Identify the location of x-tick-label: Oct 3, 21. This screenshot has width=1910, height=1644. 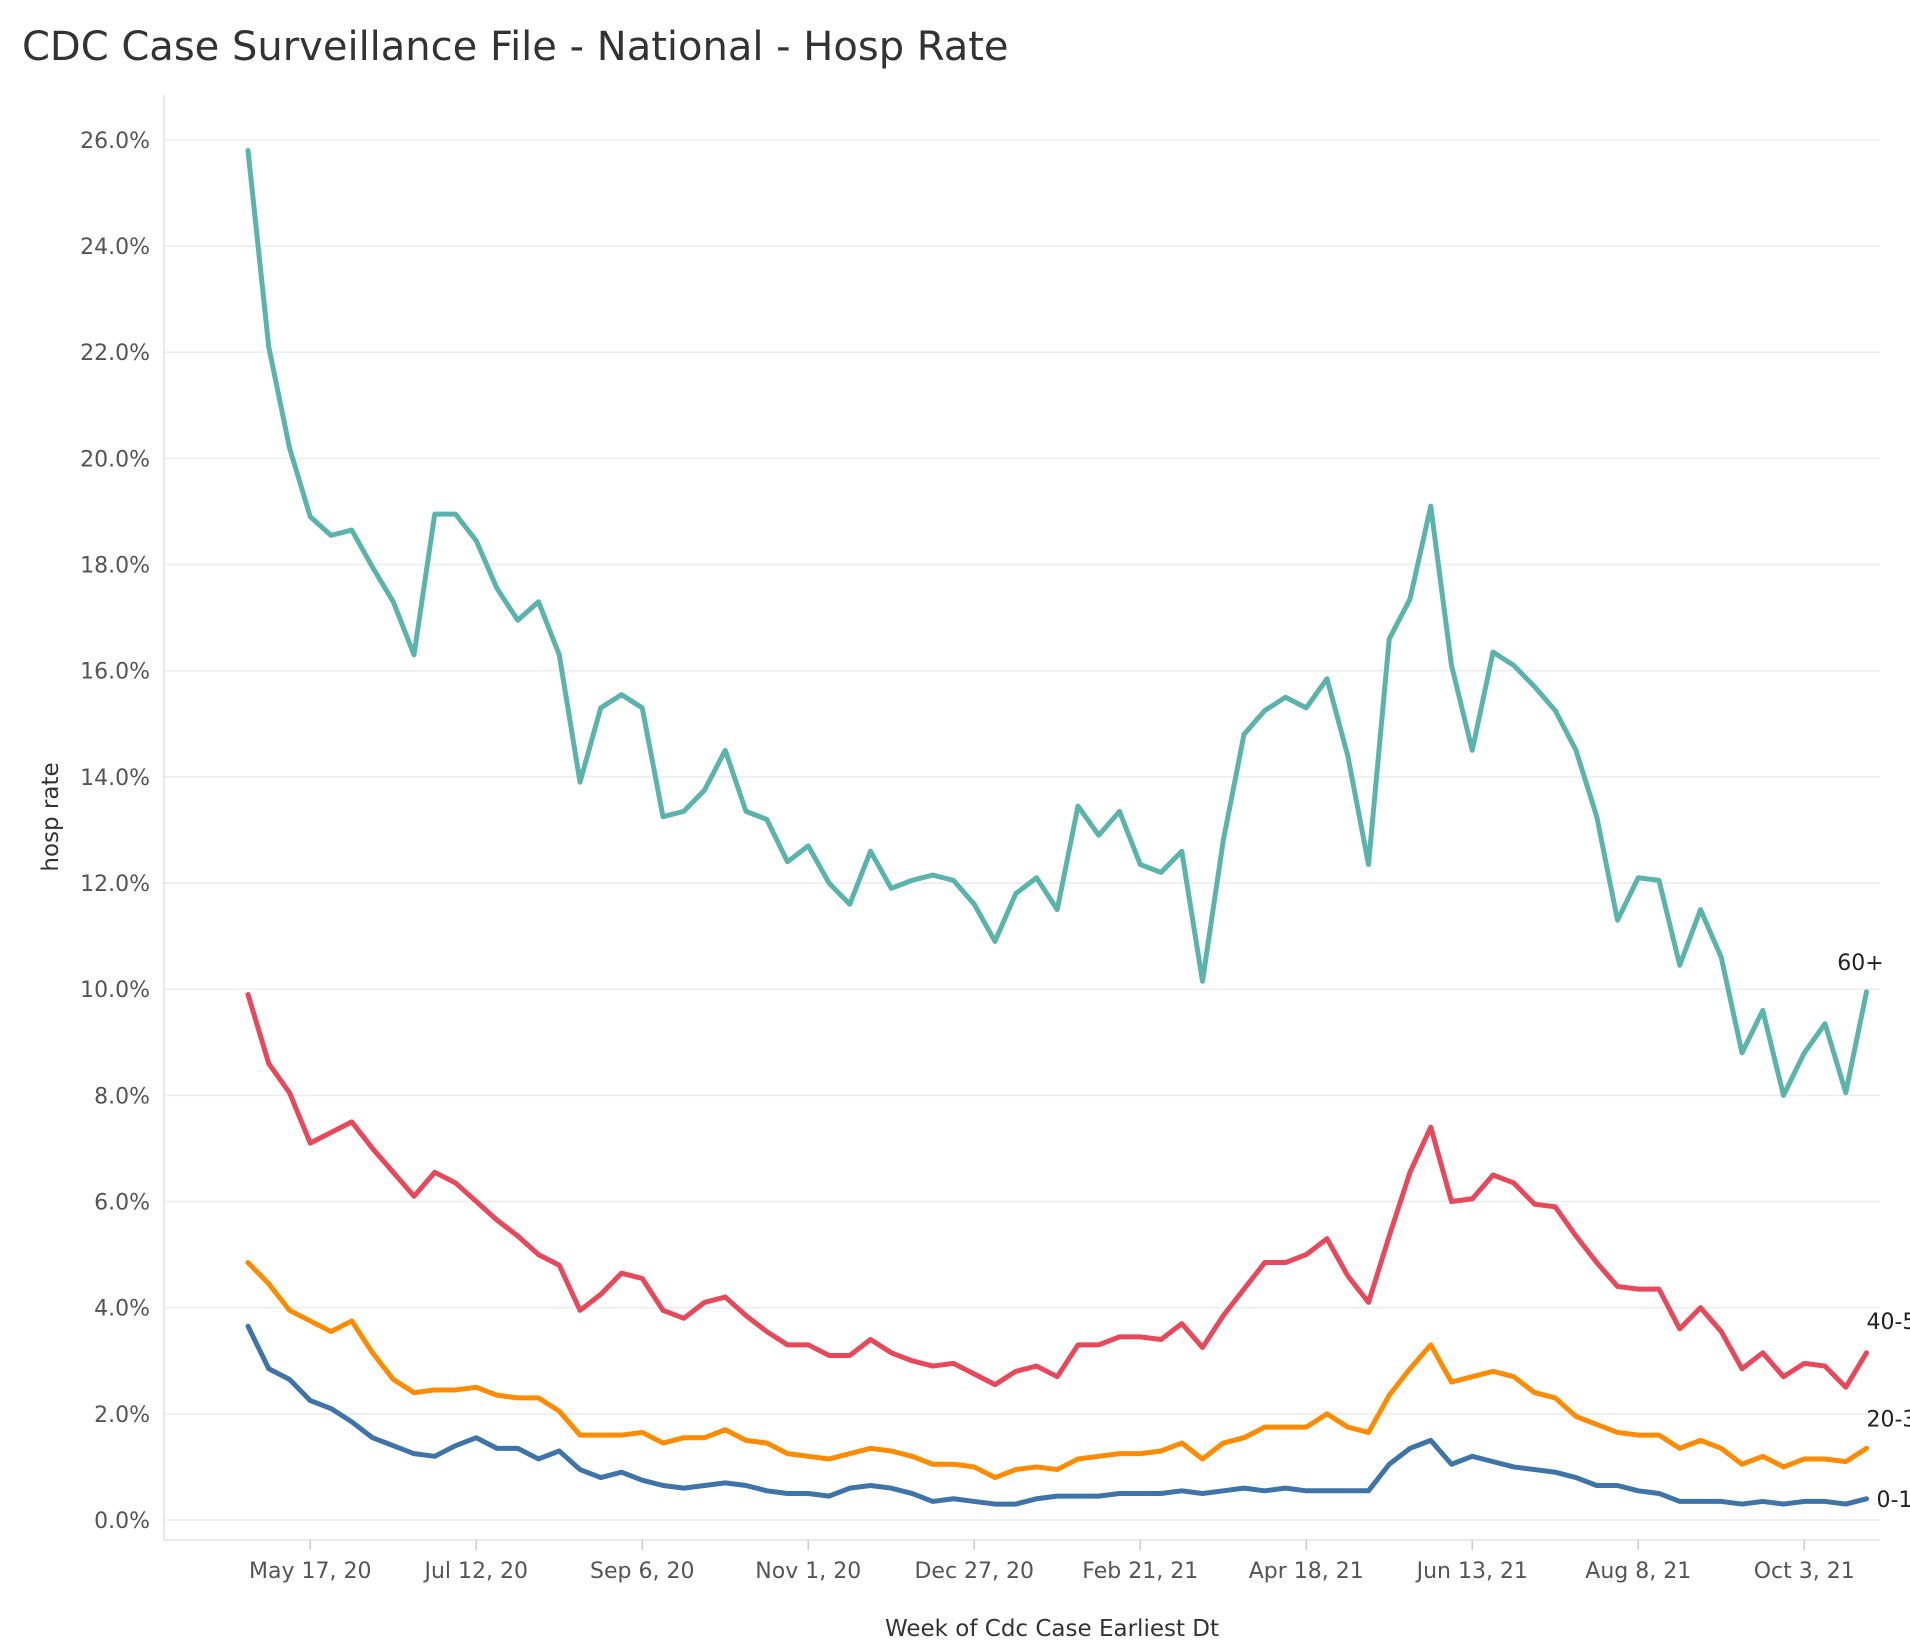
(1804, 1571).